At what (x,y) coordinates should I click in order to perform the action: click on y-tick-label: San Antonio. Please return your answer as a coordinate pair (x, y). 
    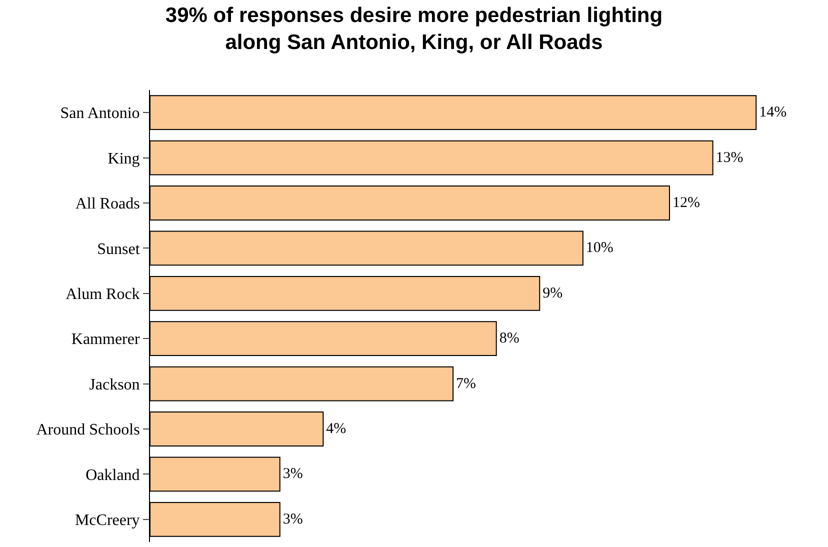
    Looking at the image, I should click on (100, 113).